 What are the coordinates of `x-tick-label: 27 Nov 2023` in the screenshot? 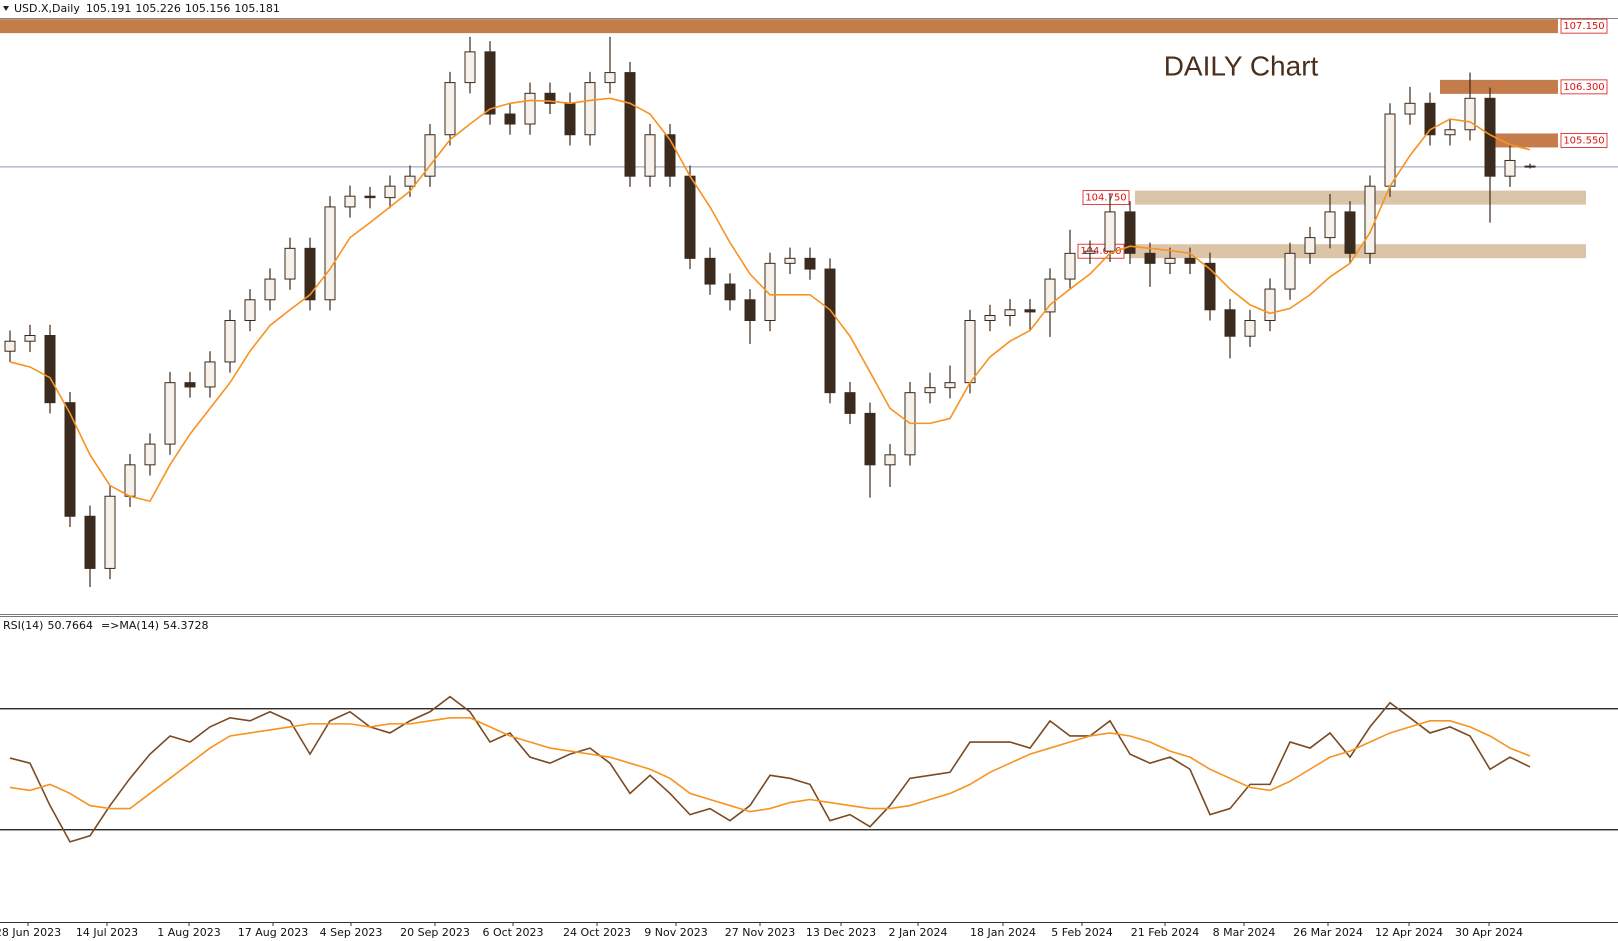 It's located at (760, 932).